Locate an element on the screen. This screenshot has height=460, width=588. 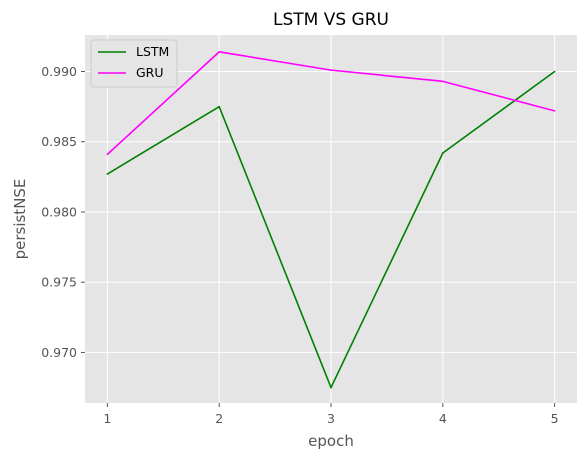
x-tick-label: 5 is located at coordinates (555, 418).